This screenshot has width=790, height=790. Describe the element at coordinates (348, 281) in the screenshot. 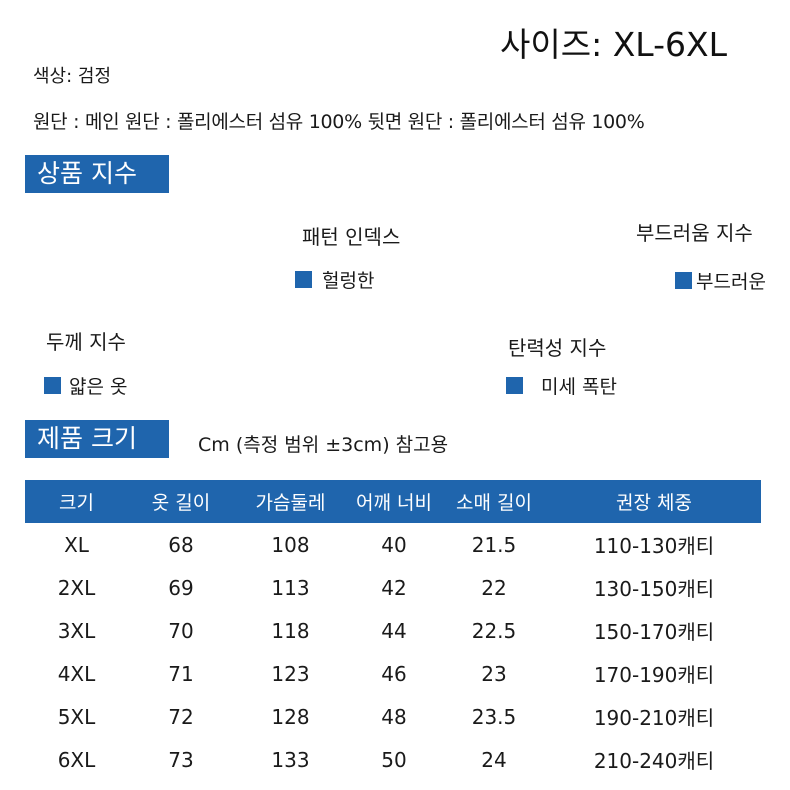

I see `pattern-index-value: 헐렁한` at that location.